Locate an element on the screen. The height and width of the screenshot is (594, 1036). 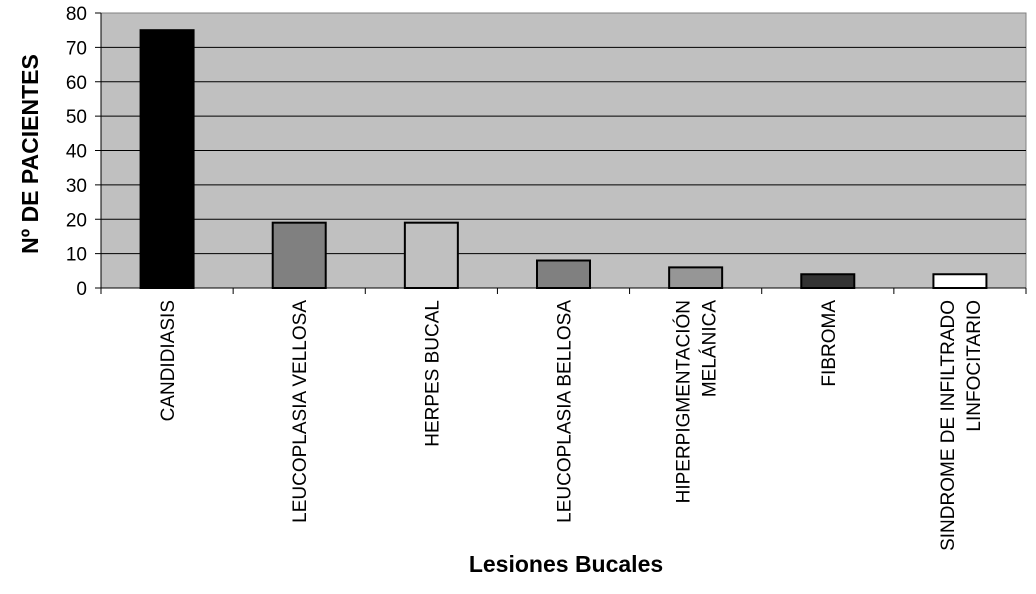
x-category-label: FIBROMA is located at coordinates (829, 343).